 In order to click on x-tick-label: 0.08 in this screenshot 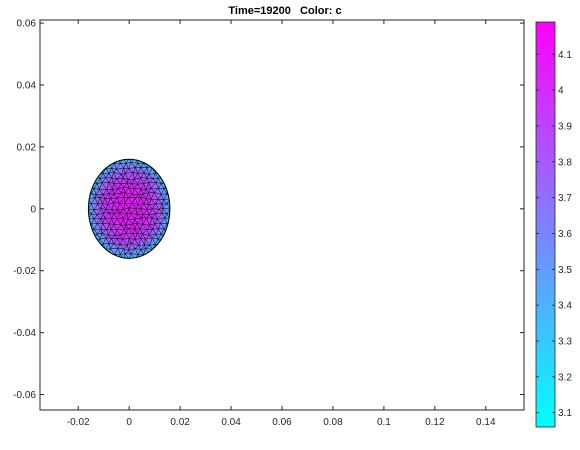, I will do `click(333, 422)`.